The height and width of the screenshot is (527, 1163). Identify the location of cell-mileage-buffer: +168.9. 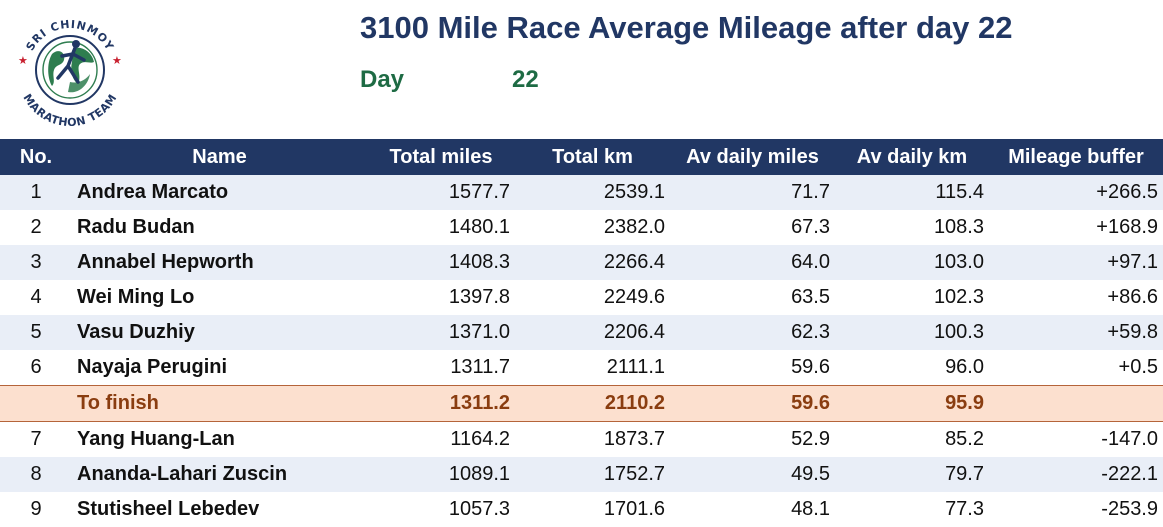
(1076, 227).